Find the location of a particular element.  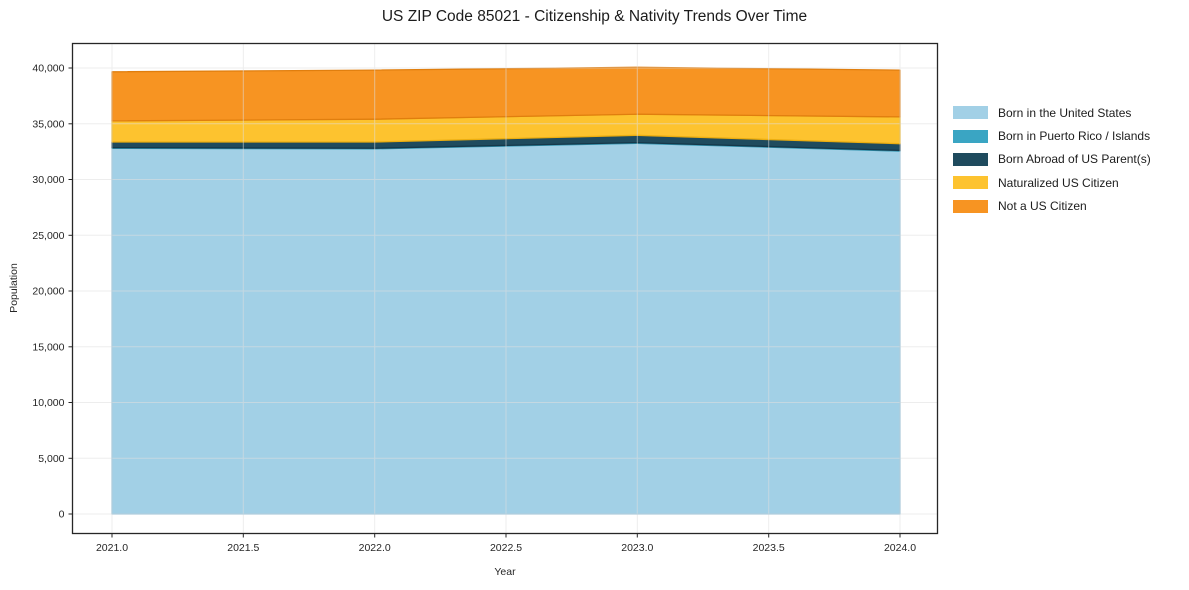

legend-item: Born Abroad of US Parent(s) is located at coordinates (1052, 159).